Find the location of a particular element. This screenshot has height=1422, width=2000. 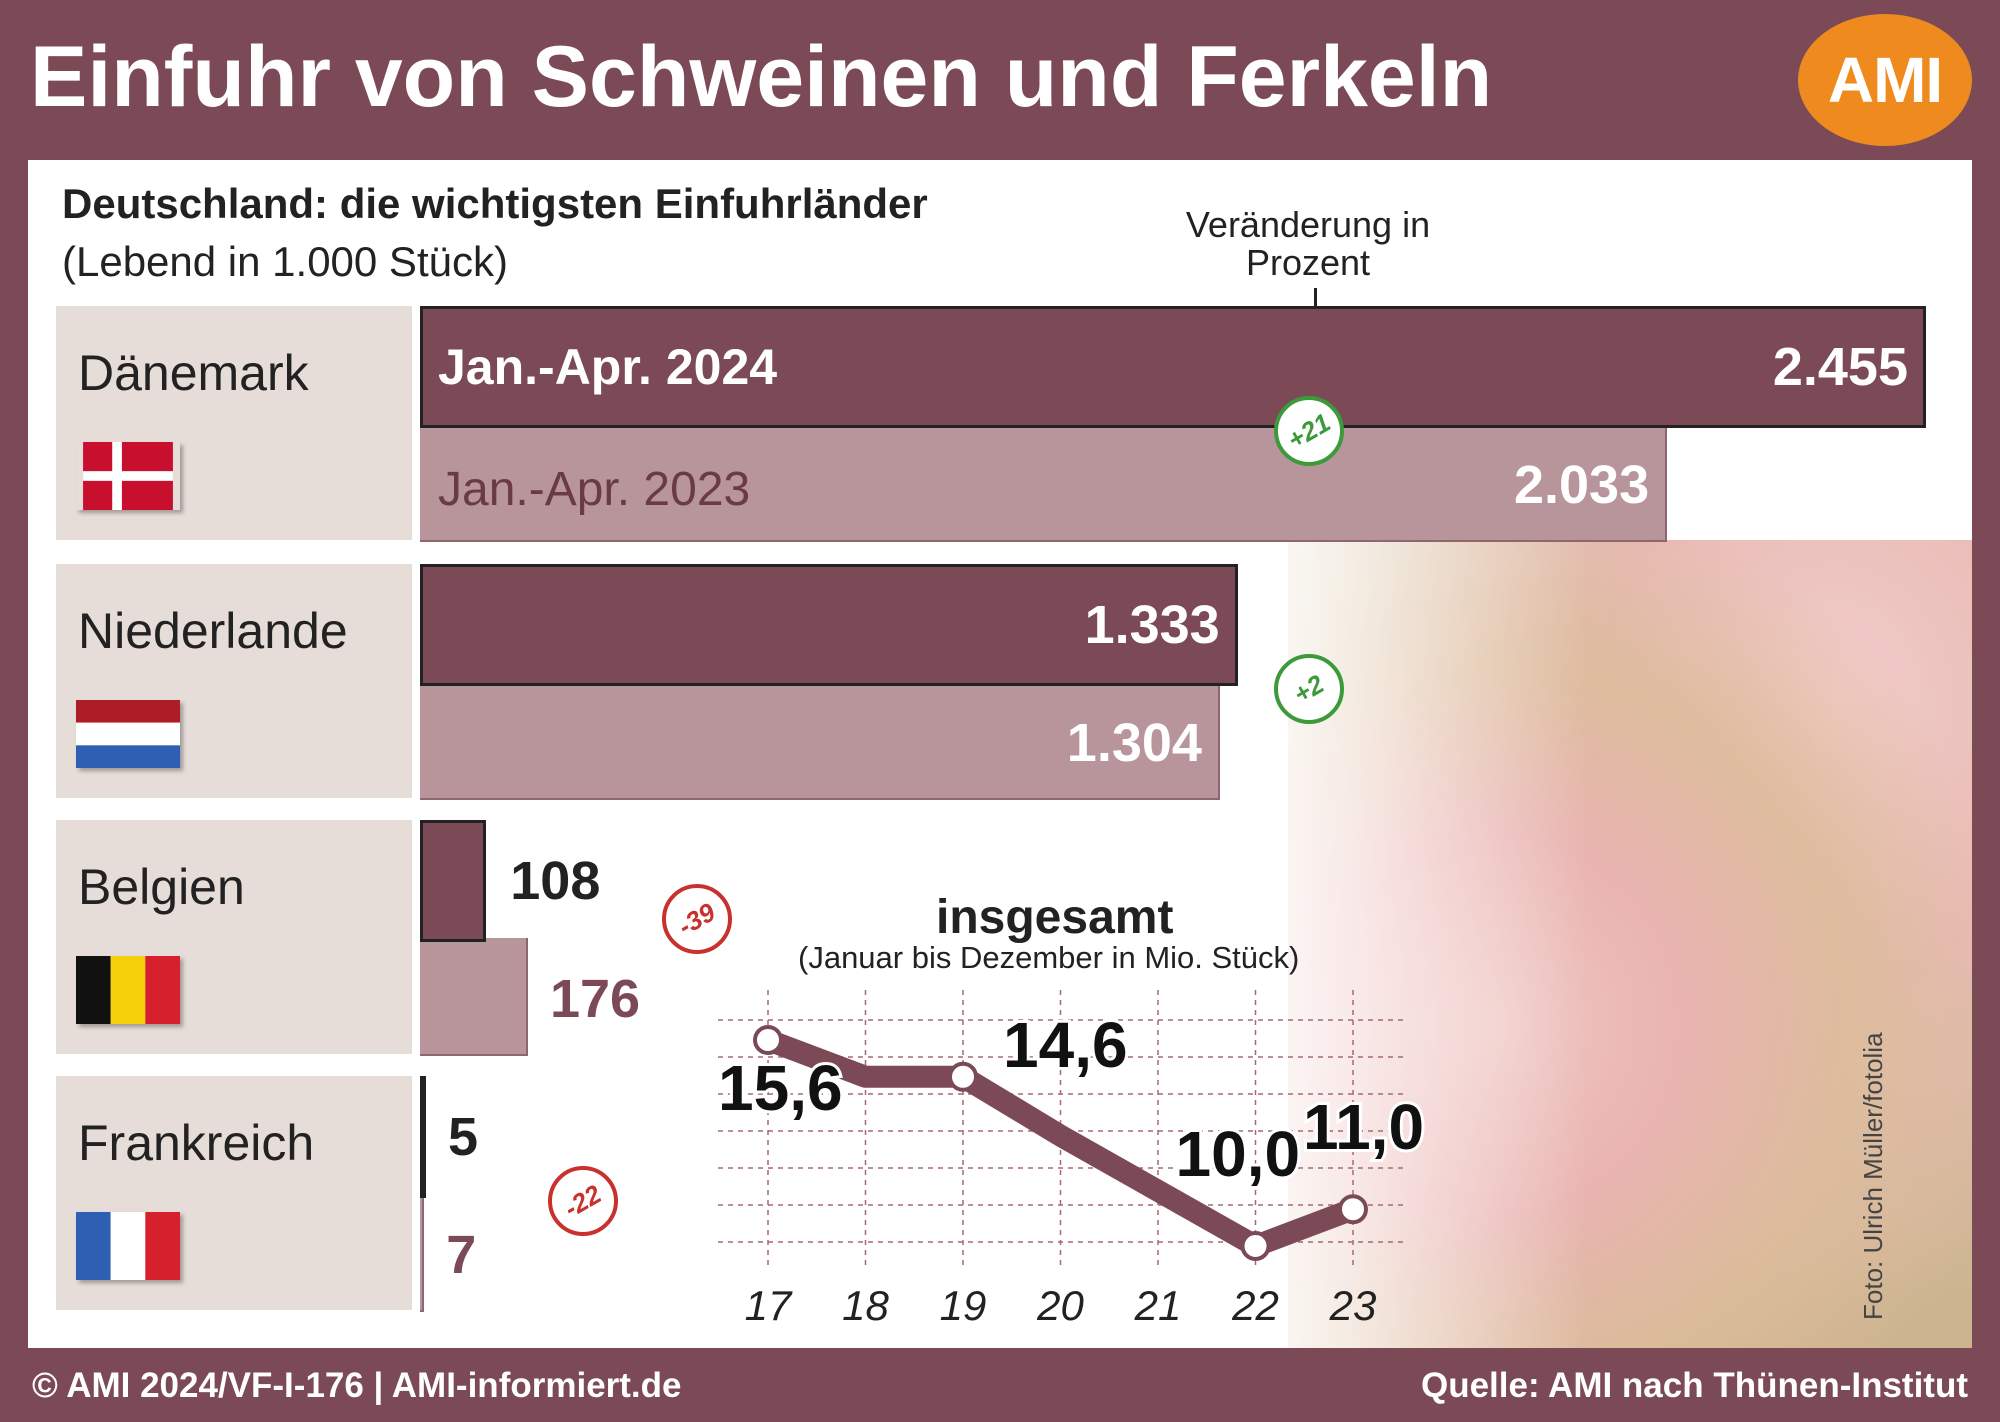

change-value: +2 is located at coordinates (1309, 688).